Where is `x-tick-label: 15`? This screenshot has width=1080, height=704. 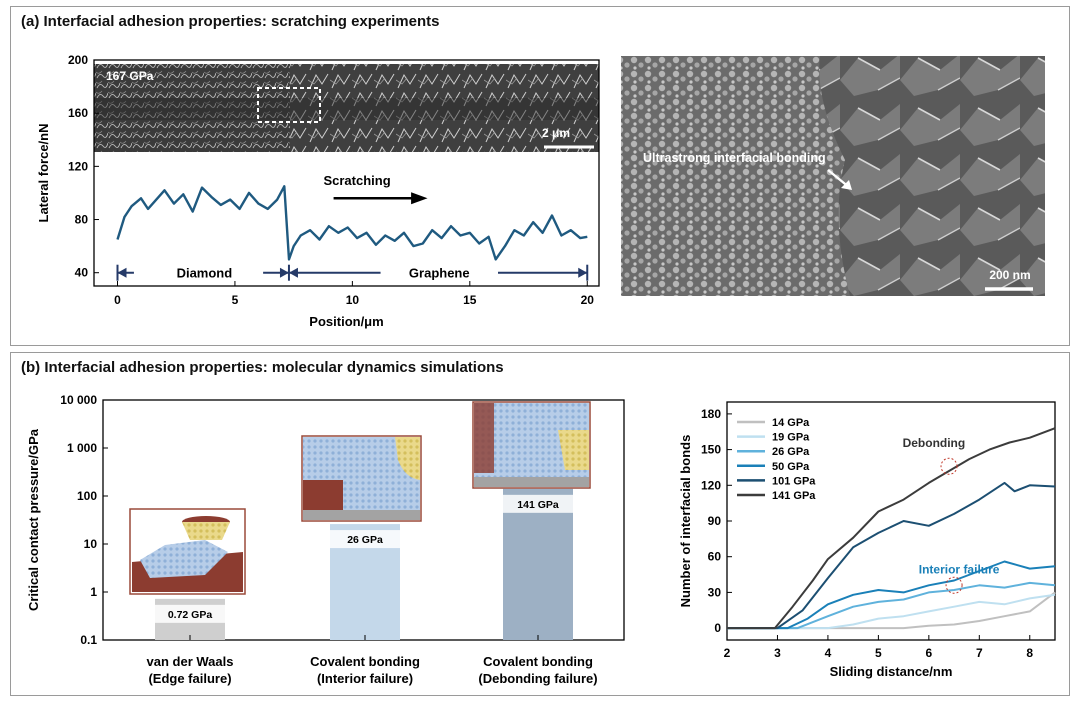
x-tick-label: 15 is located at coordinates (470, 300).